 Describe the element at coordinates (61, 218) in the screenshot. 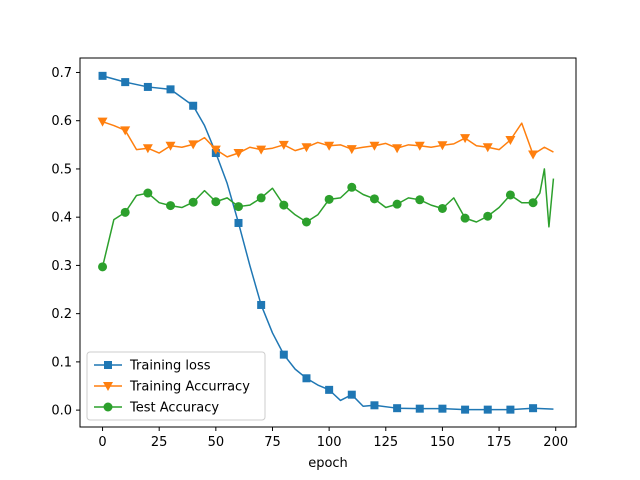

I see `y-tick-label: 0.4` at that location.